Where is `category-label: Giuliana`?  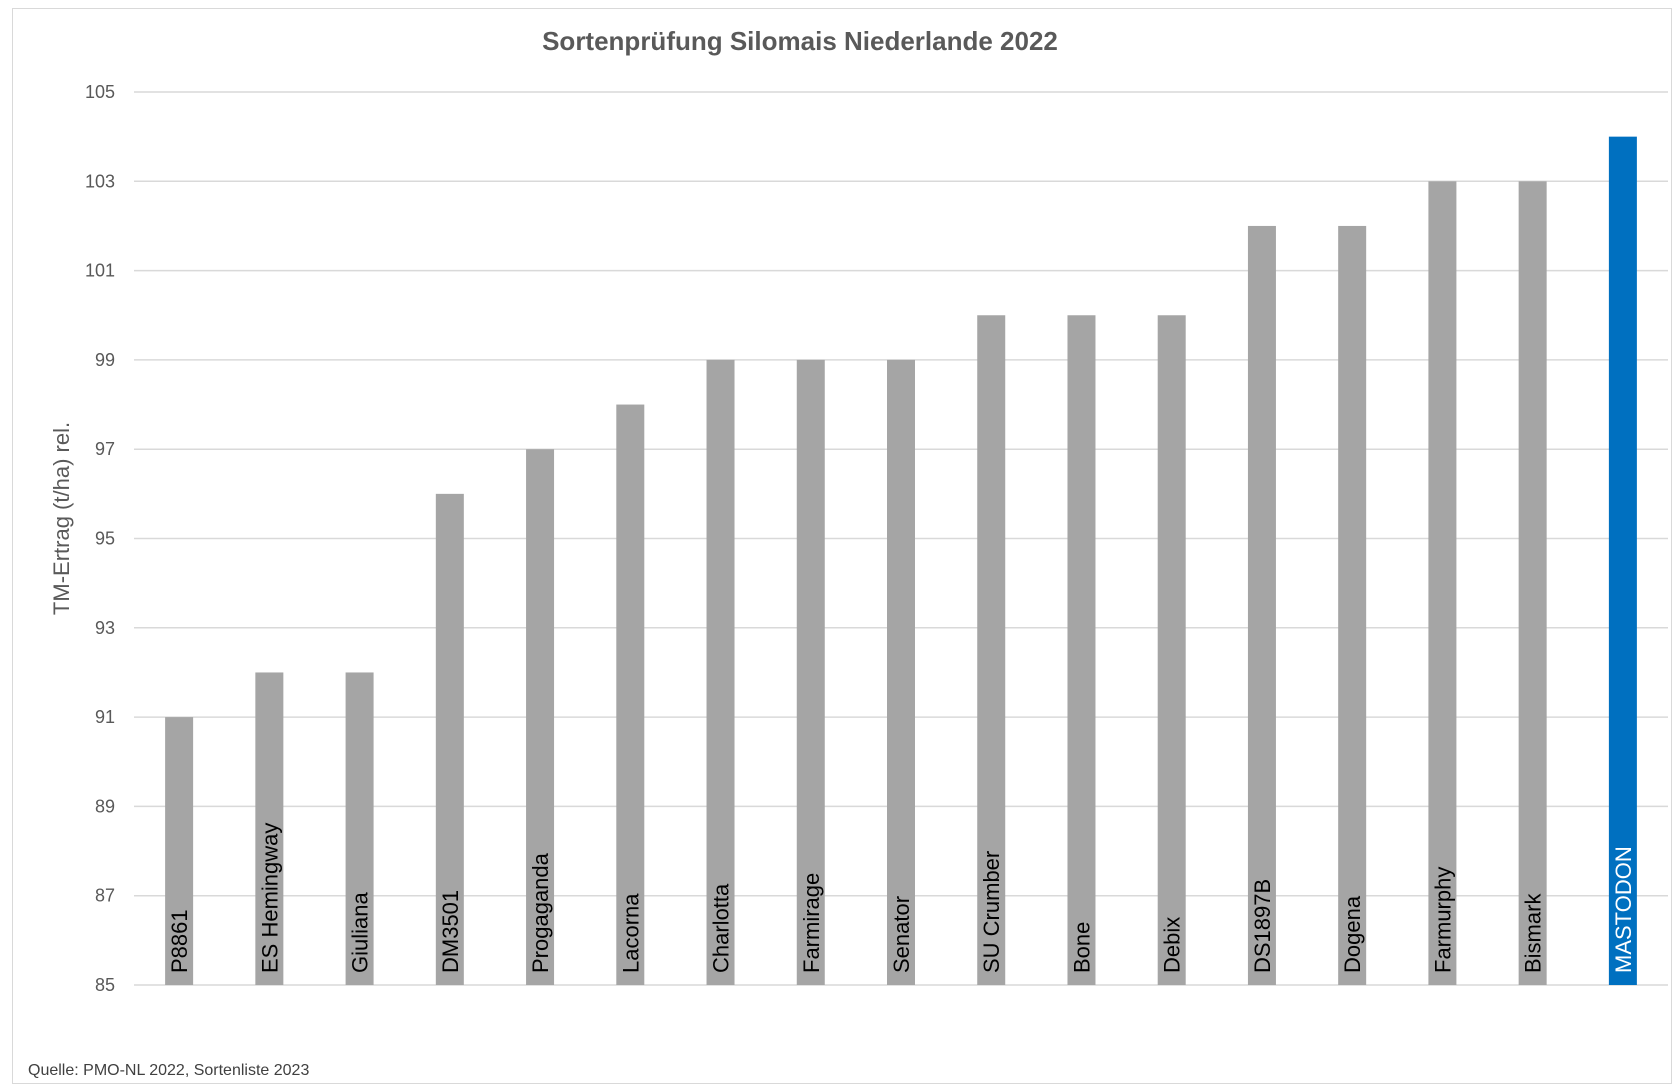
category-label: Giuliana is located at coordinates (360, 932).